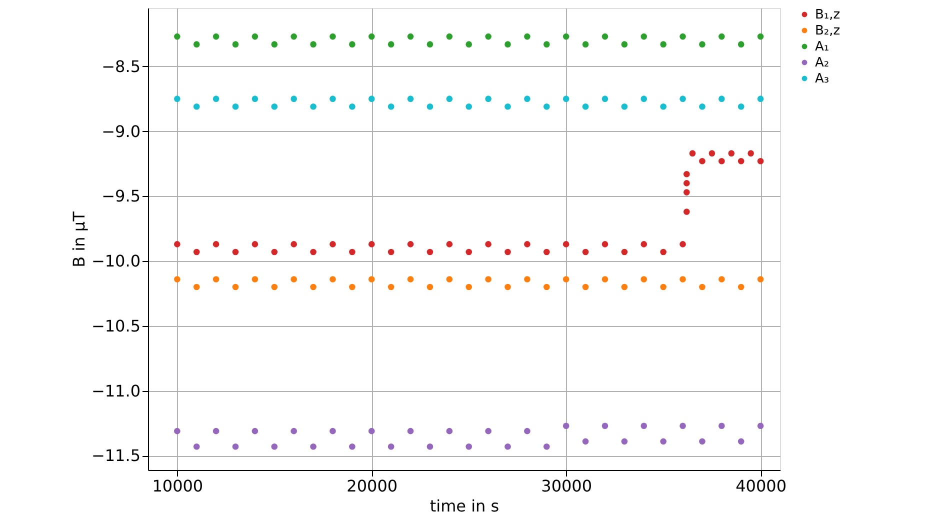  I want to click on x-tick-label: 30000, so click(566, 486).